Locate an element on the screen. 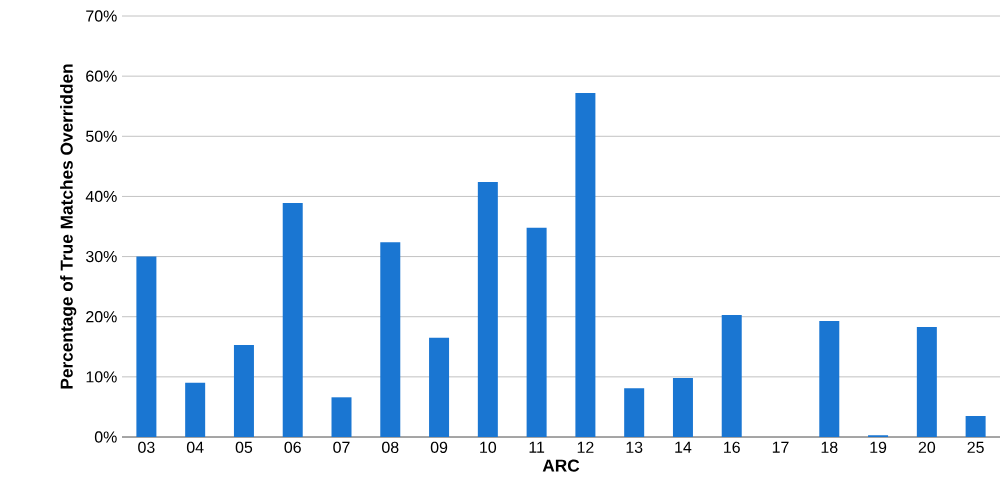 This screenshot has height=500, width=1004. x-tick-label: 12 is located at coordinates (585, 447).